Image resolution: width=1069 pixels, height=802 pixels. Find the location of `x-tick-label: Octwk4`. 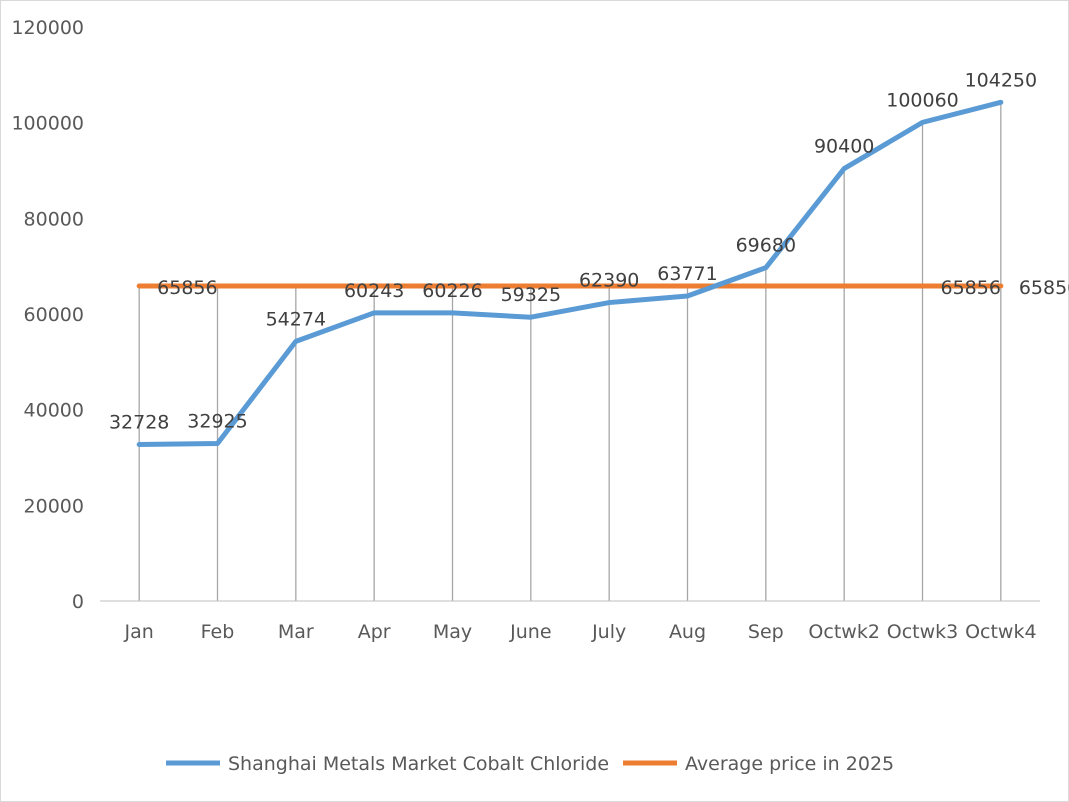

x-tick-label: Octwk4 is located at coordinates (1000, 632).